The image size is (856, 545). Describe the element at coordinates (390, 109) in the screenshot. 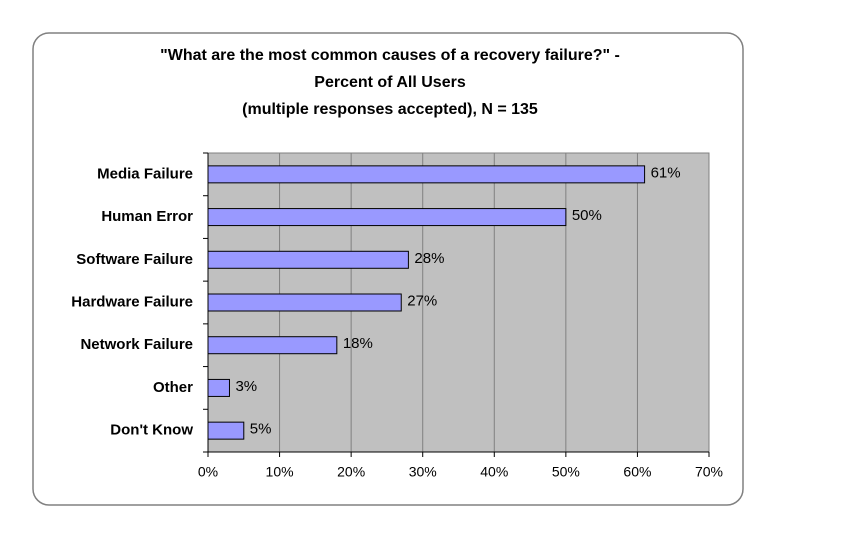

I see `title-line: (multiple responses accepted), N = 135` at that location.